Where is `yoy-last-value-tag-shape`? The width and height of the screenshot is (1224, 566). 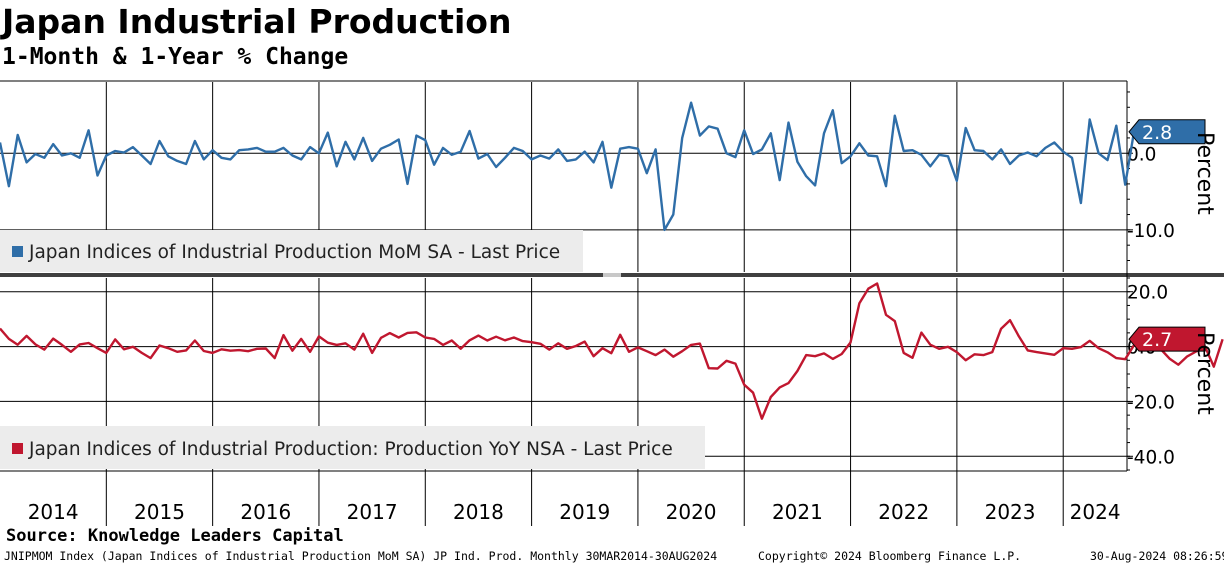 yoy-last-value-tag-shape is located at coordinates (1167, 339).